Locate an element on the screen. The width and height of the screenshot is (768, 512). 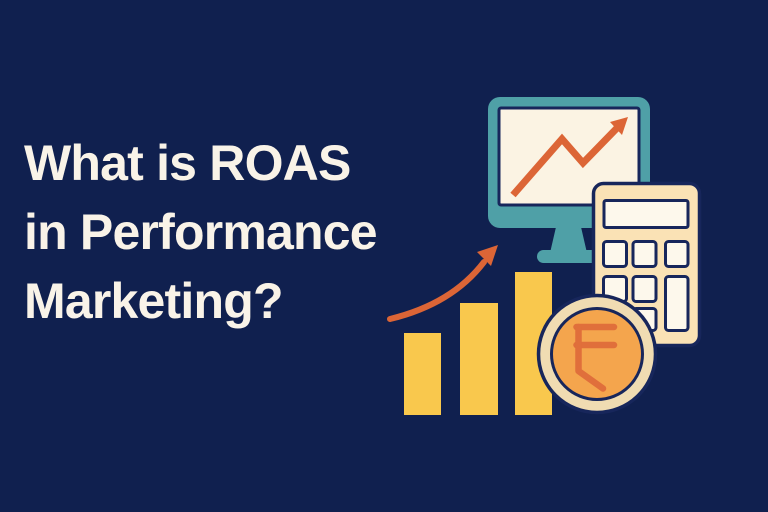
banner-title-line: What is ROAS is located at coordinates (187, 163).